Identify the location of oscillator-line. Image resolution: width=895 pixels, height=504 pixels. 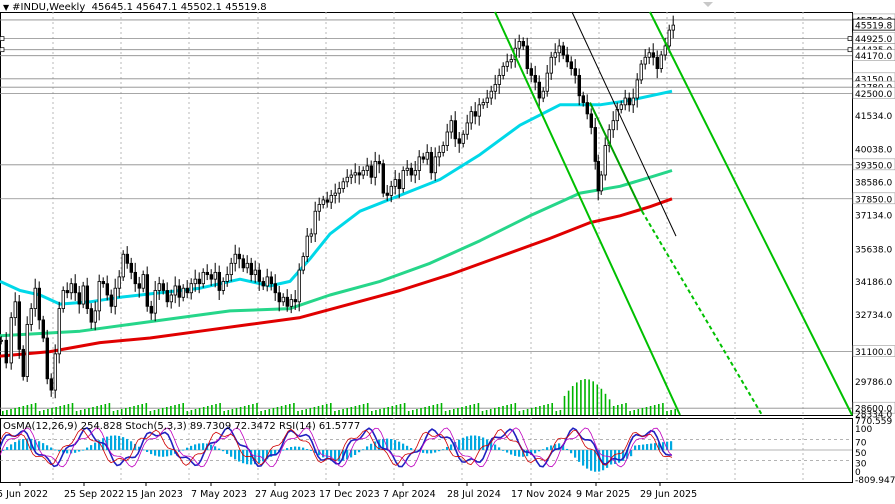
(336, 447).